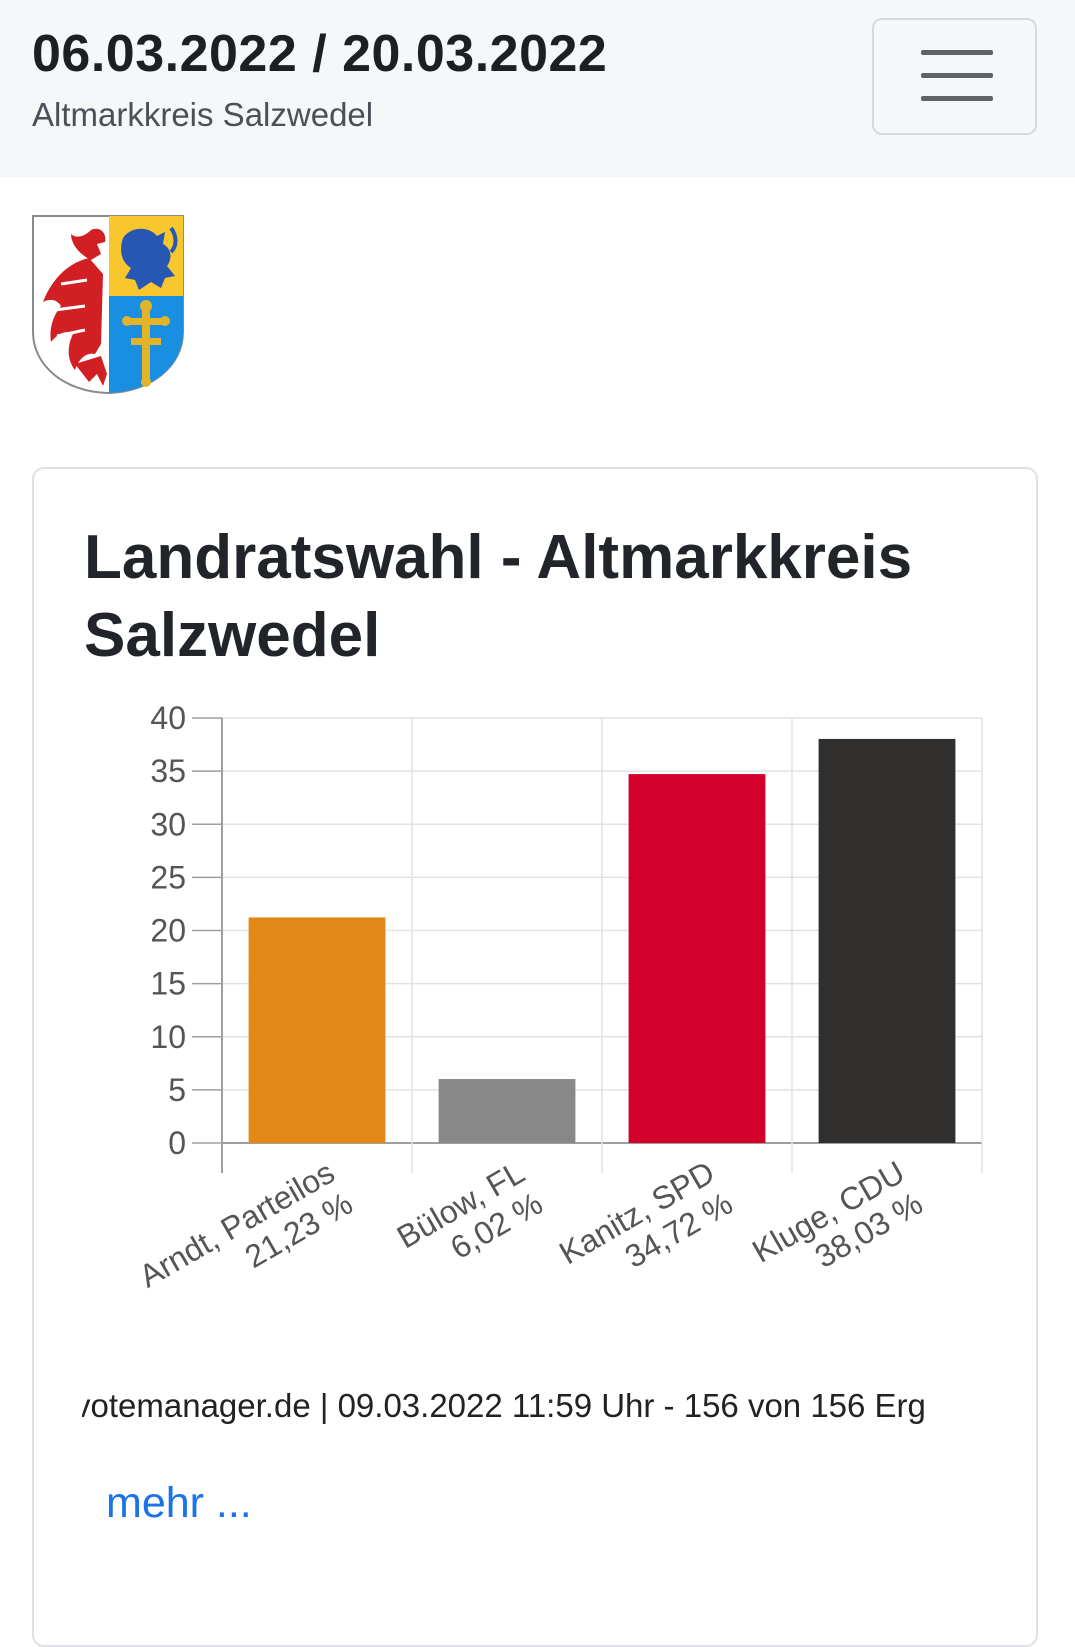 This screenshot has height=1647, width=1075. What do you see at coordinates (168, 771) in the screenshot?
I see `y-tick-label: 35` at bounding box center [168, 771].